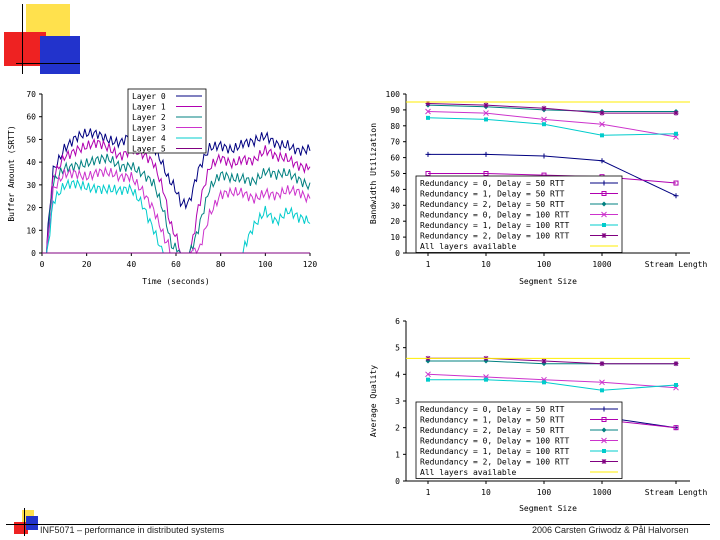  What do you see at coordinates (492, 409) in the screenshot?
I see `quality-legend-label: Redundancy = 0, Delay = 50 RTT` at bounding box center [492, 409].